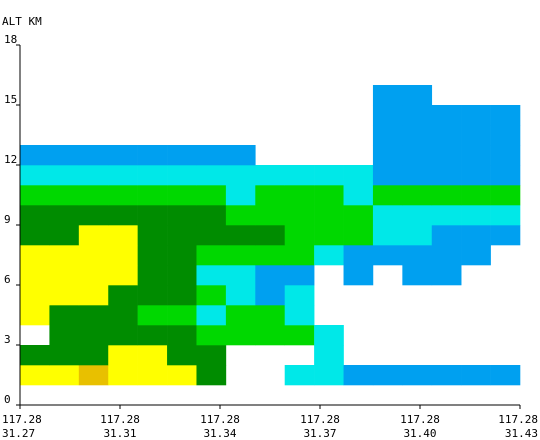 Image resolution: width=540 pixels, height=440 pixels. Describe the element at coordinates (7, 339) in the screenshot. I see `y-tick-label: 3` at that location.